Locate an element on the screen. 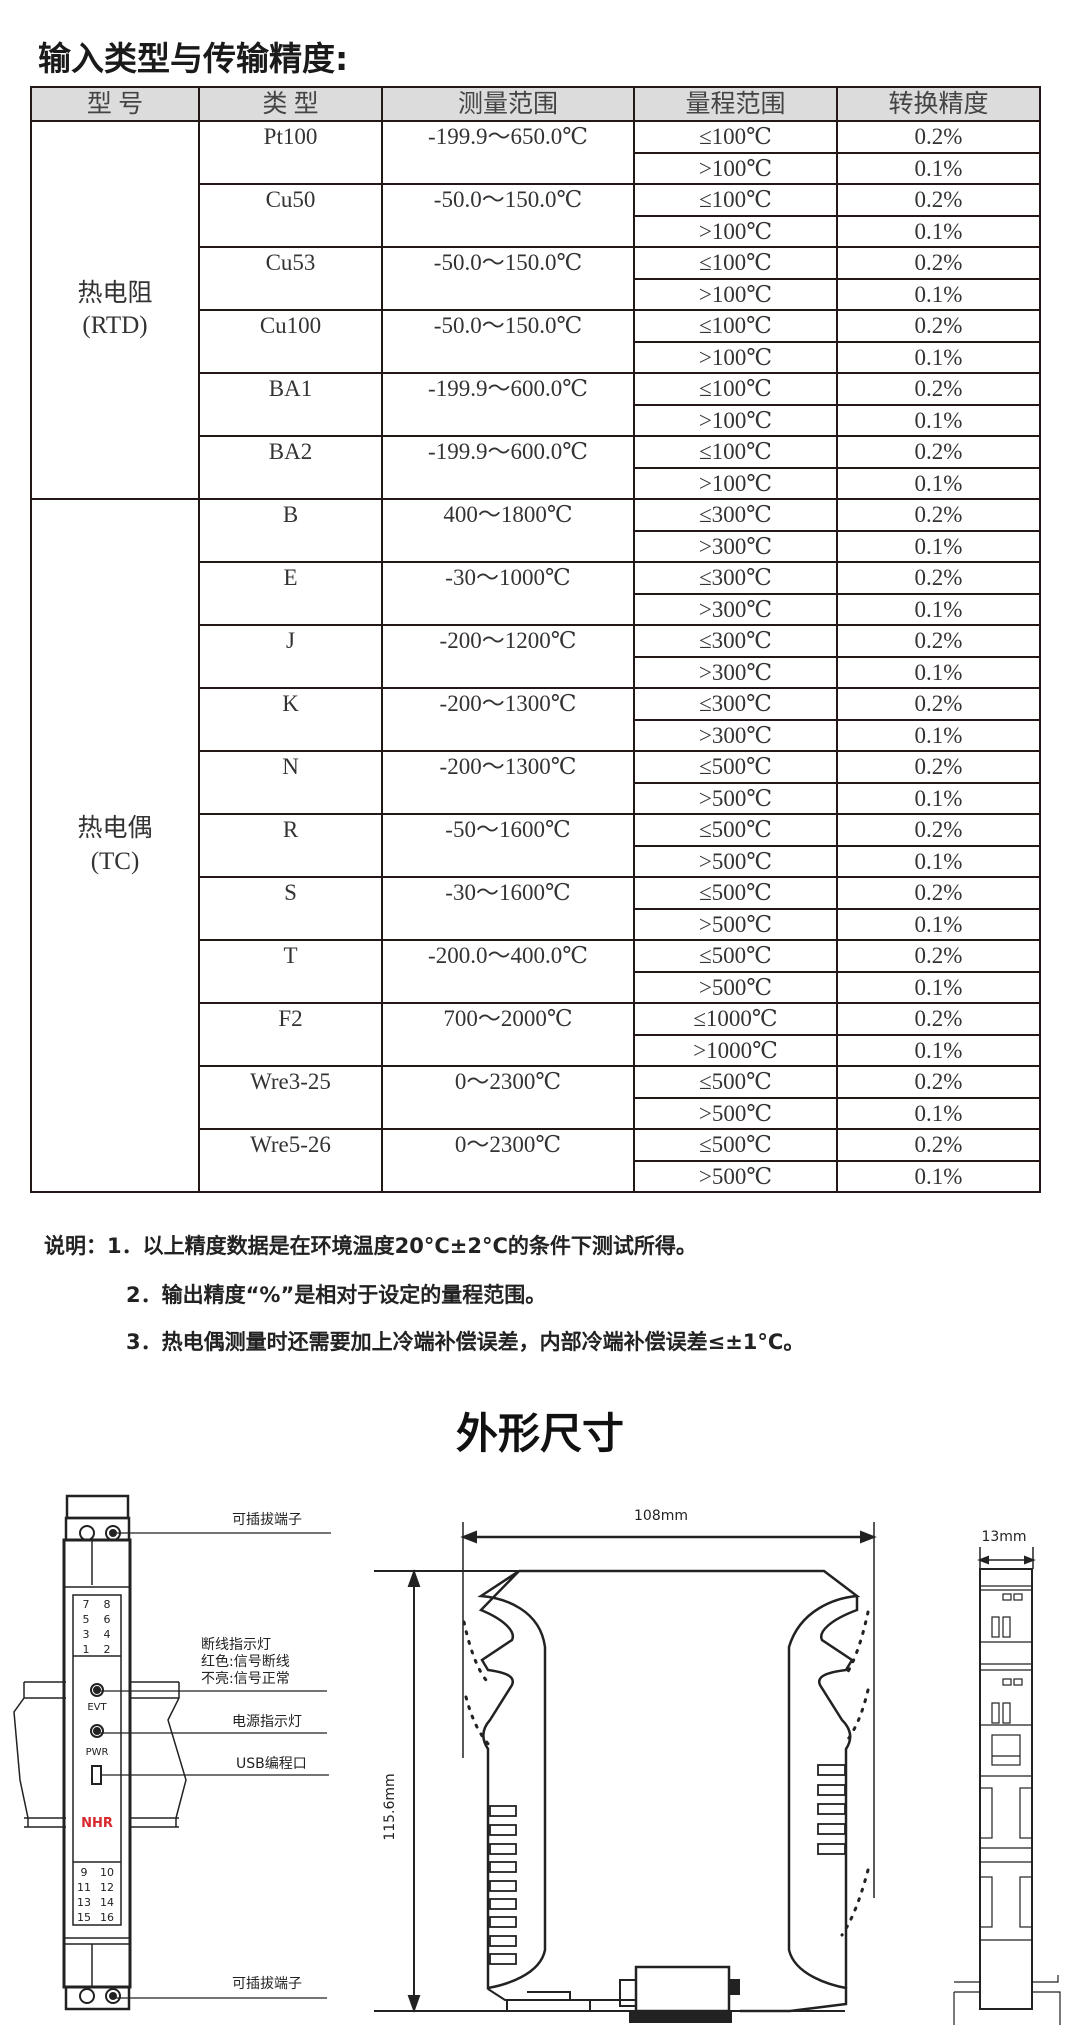 Image resolution: width=1080 pixels, height=2032 pixels. table-row: Cu50 -50.0～150.0℃ ≤100℃ 0.2% is located at coordinates (536, 215).